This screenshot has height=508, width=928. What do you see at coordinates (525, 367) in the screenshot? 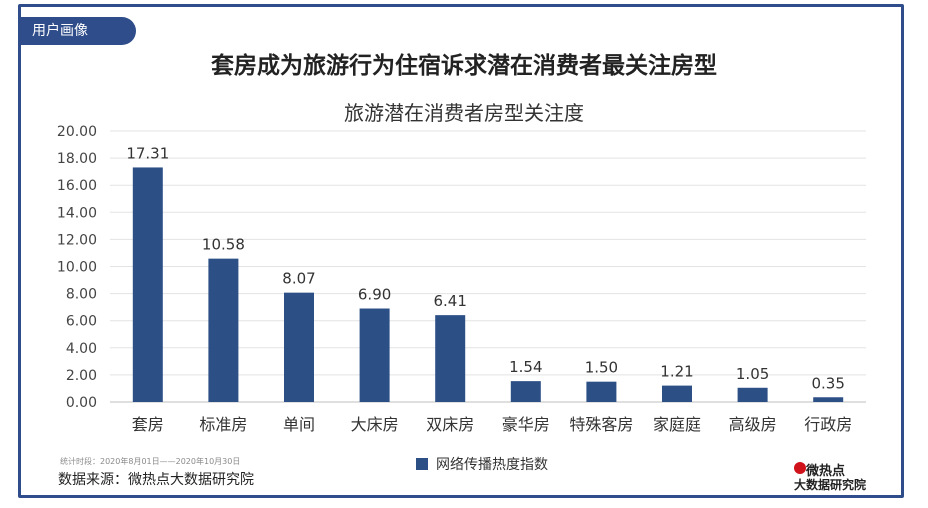
I see `data-label: 1.54` at bounding box center [525, 367].